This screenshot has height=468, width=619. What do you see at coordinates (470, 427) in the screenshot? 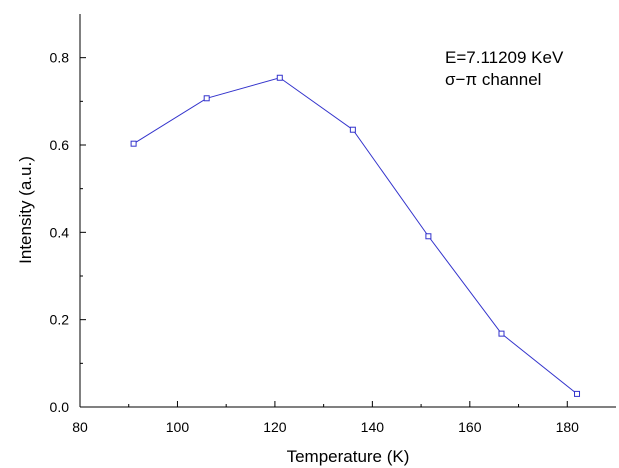
I see `x-tick-label: 160` at bounding box center [470, 427].